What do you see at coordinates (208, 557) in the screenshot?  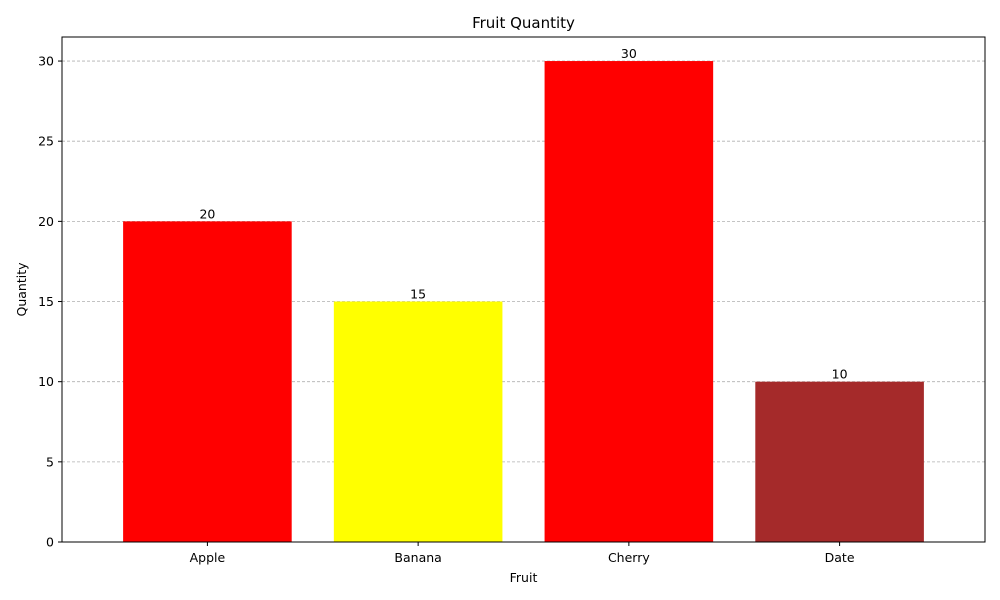 I see `x-tick-label: Apple` at bounding box center [208, 557].